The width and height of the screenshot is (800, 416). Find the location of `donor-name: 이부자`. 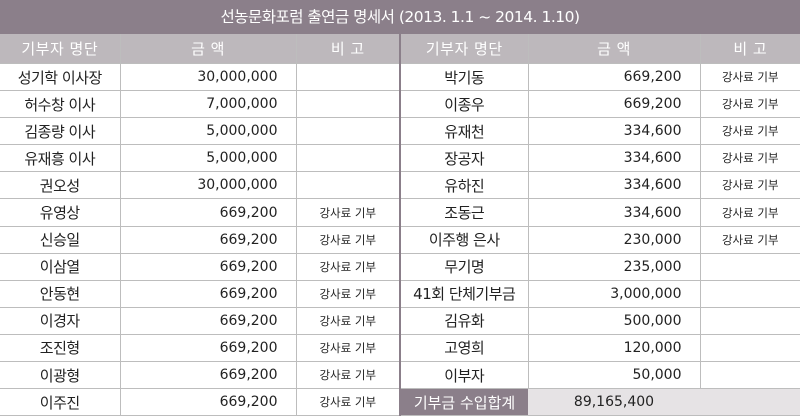

donor-name: 이부자 is located at coordinates (463, 375).